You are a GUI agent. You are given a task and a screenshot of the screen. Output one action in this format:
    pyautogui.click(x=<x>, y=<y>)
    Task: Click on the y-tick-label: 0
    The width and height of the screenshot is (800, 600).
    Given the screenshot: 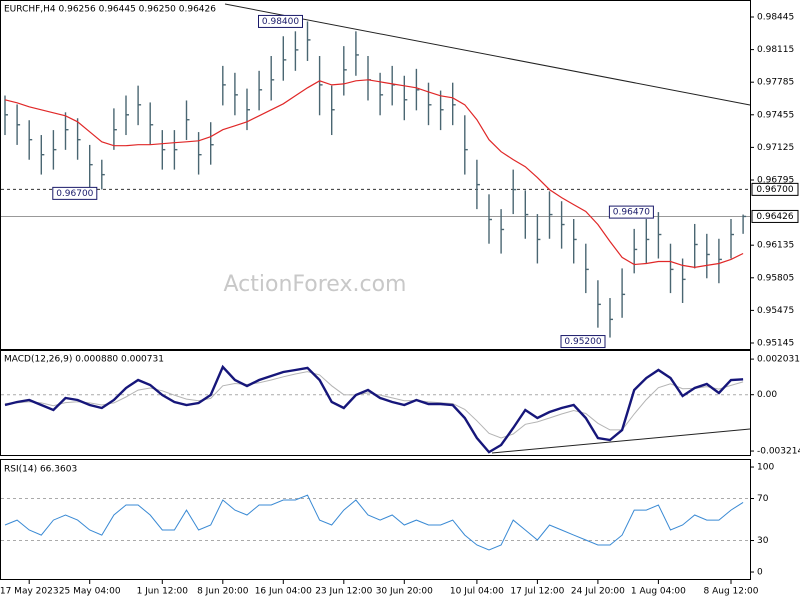 What is the action you would take?
    pyautogui.click(x=760, y=573)
    